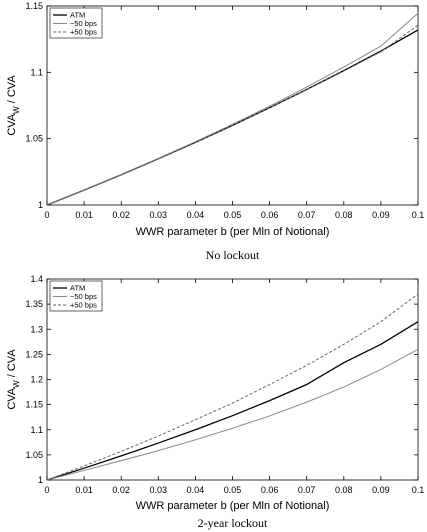  Describe the element at coordinates (36, 380) in the screenshot. I see `y-tick-label: 1.2` at that location.